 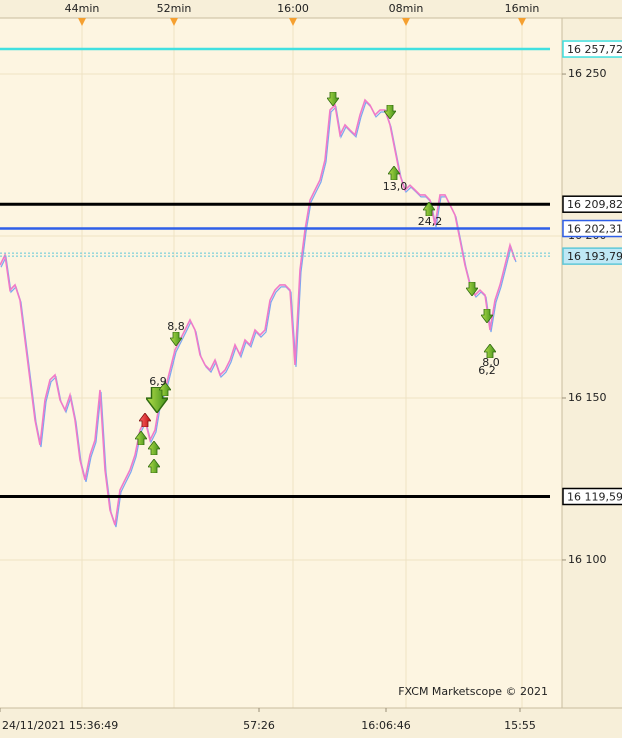 I want to click on level-label: 16 193,79, so click(x=594, y=256).